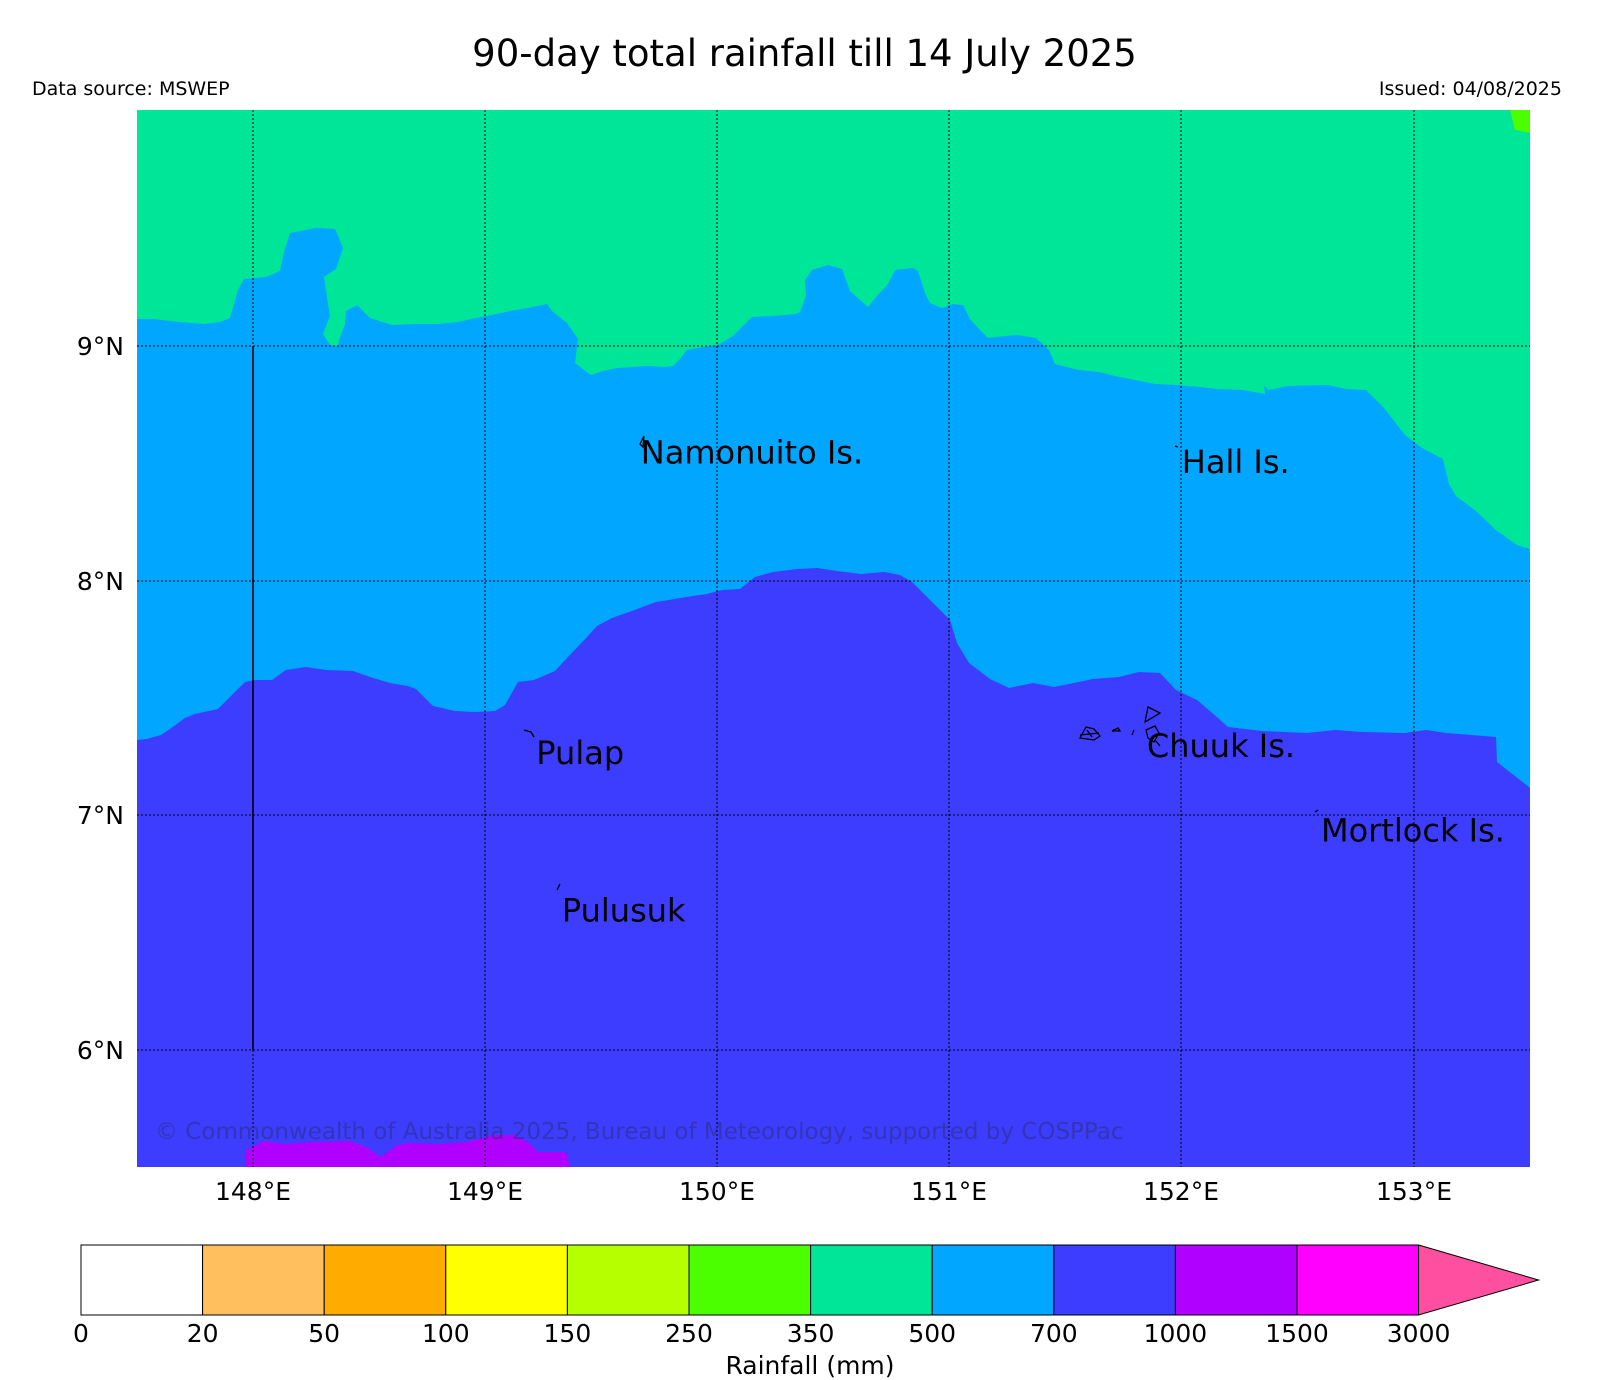 The image size is (1609, 1380). What do you see at coordinates (1414, 1191) in the screenshot?
I see `lon-label-153e: 153°E` at bounding box center [1414, 1191].